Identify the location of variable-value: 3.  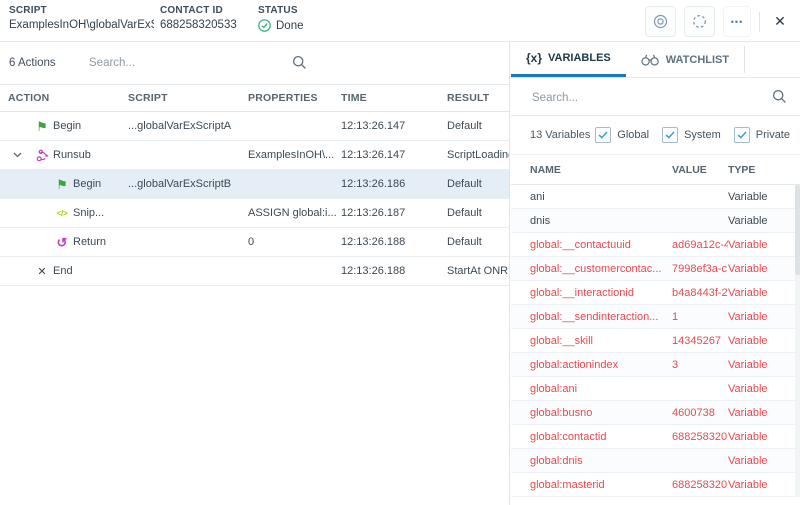
(675, 364).